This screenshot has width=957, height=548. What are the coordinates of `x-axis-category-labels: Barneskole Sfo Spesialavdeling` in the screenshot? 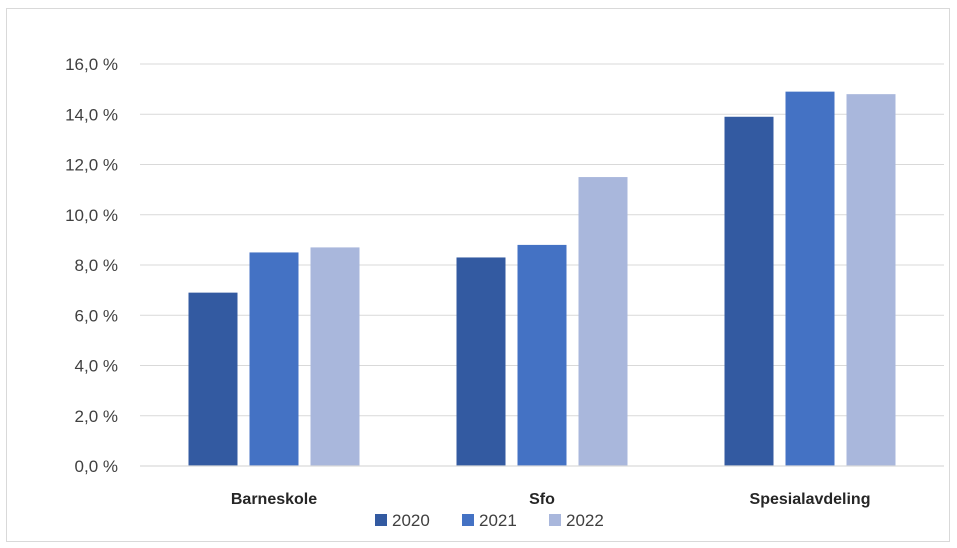 It's located at (551, 499).